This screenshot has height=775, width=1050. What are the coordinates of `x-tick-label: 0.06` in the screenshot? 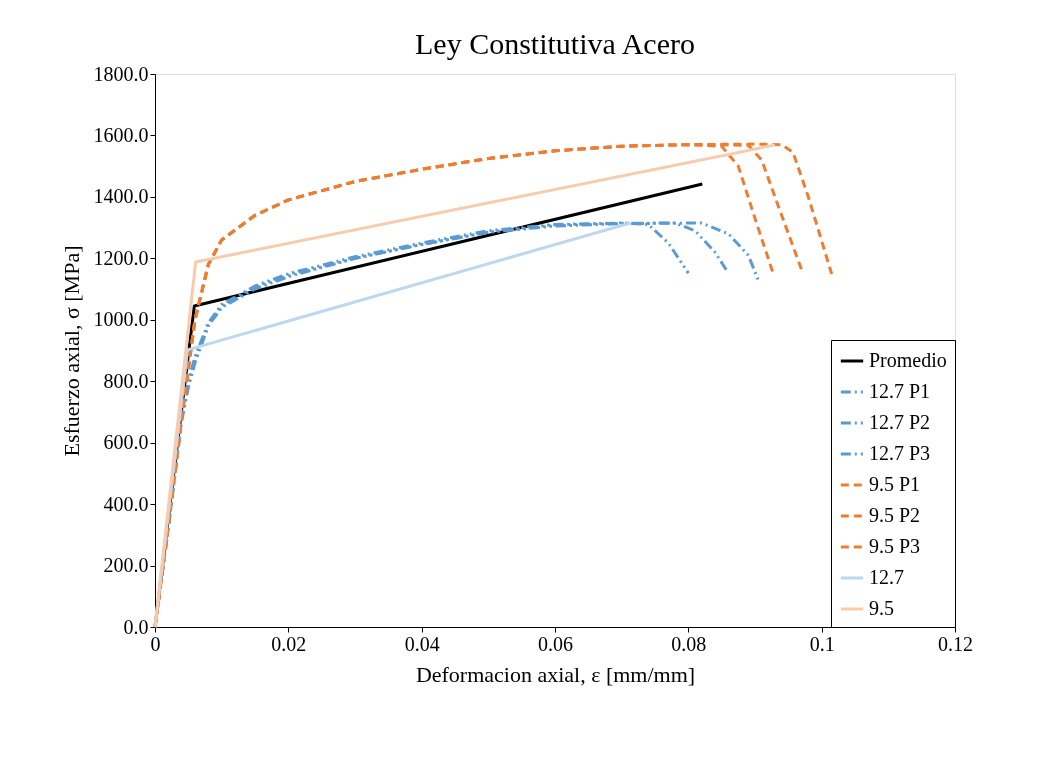 It's located at (555, 643).